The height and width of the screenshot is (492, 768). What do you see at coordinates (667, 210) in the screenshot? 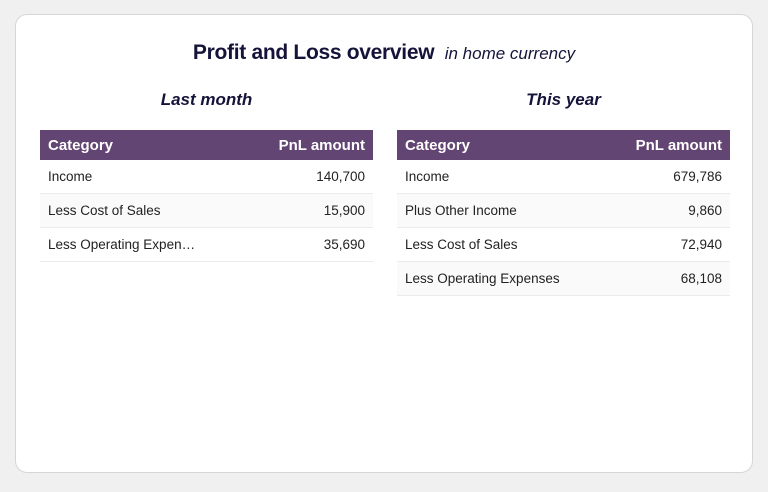
I see `cell-amount: 9,860` at bounding box center [667, 210].